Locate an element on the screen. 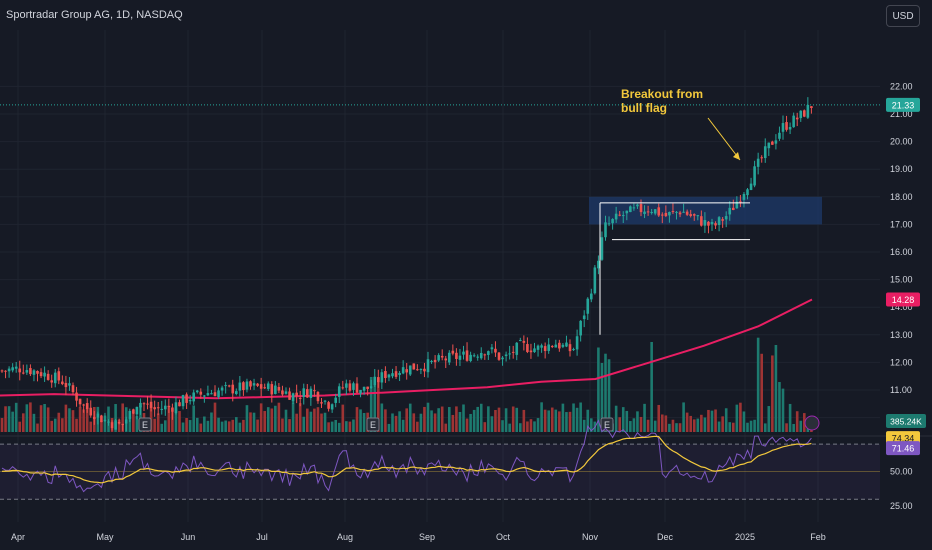 The height and width of the screenshot is (550, 932). time-tick-label: Apr is located at coordinates (18, 537).